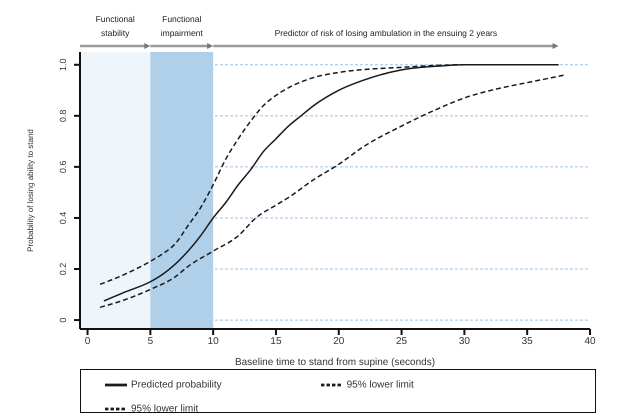  What do you see at coordinates (464, 342) in the screenshot?
I see `x-tick-label: 30` at bounding box center [464, 342].